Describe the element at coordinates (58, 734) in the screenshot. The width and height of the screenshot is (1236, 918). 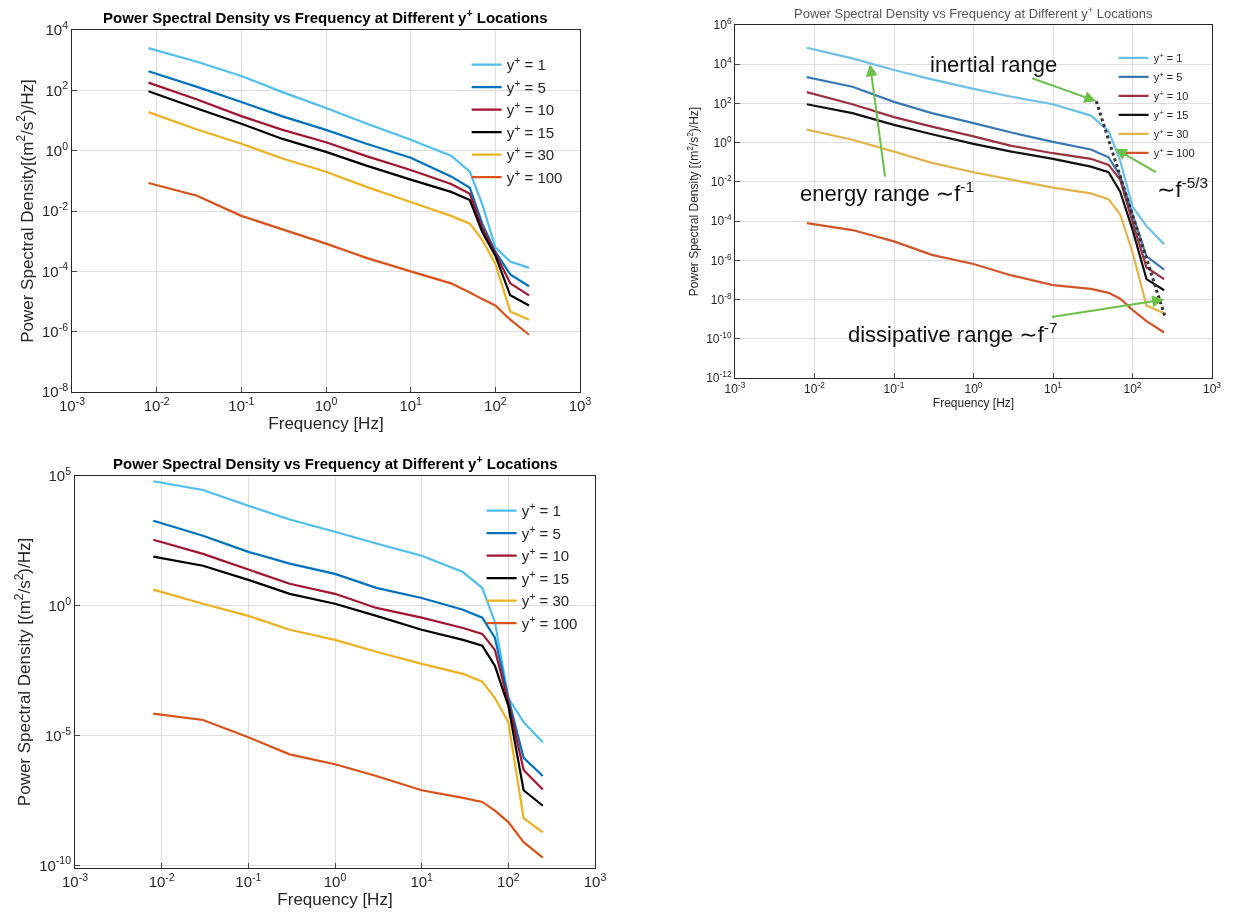
I see `y-tick-label: 10$^{-5}$` at that location.